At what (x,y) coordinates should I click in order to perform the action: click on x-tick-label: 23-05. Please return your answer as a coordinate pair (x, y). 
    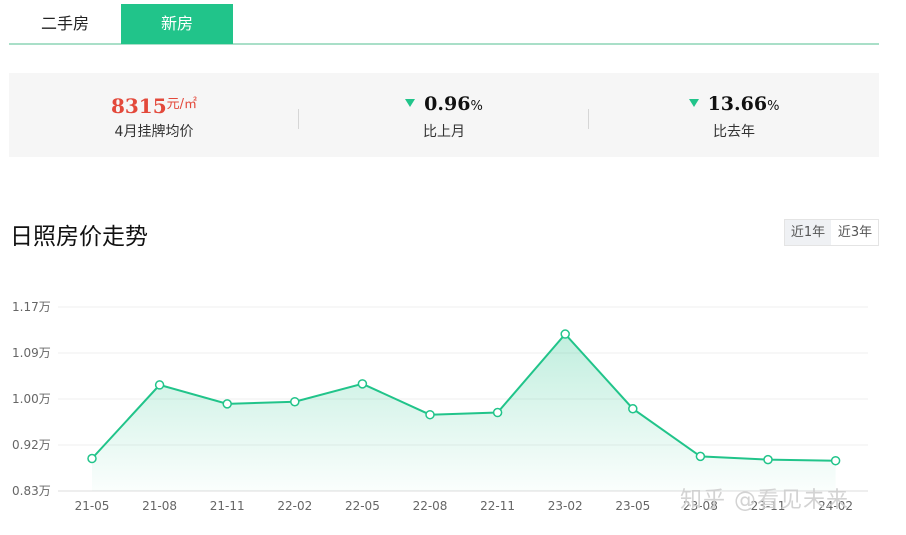
    Looking at the image, I should click on (632, 506).